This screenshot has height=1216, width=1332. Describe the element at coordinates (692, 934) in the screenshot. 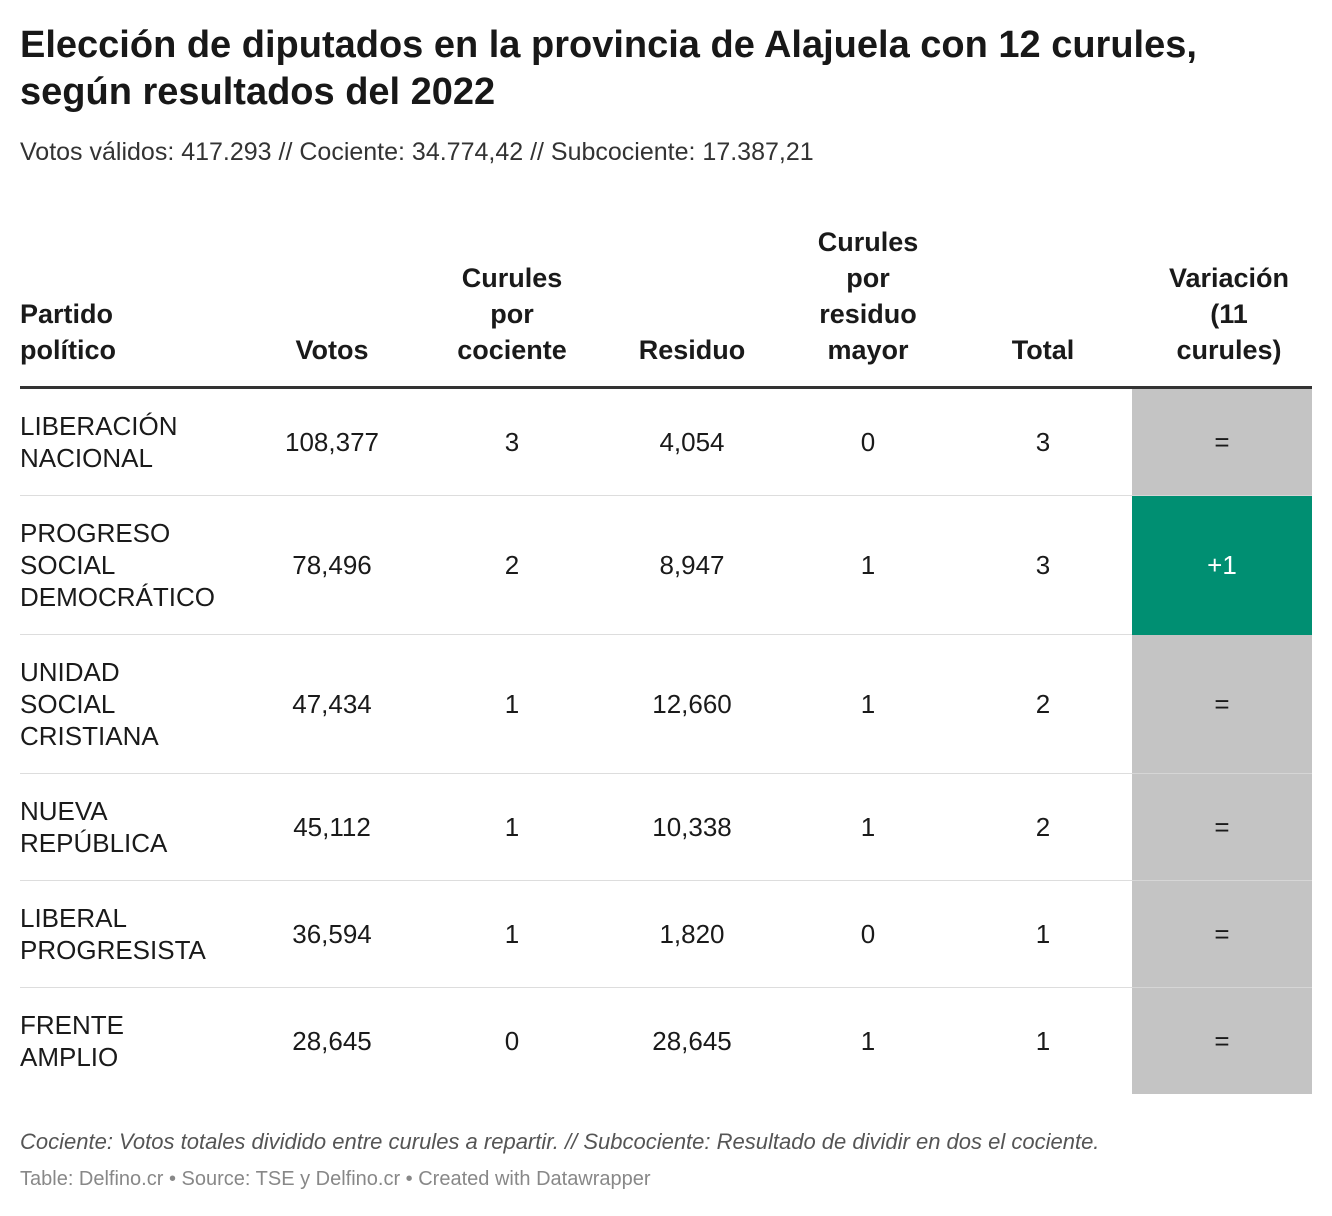

I see `residuo-cell: 1,820` at that location.